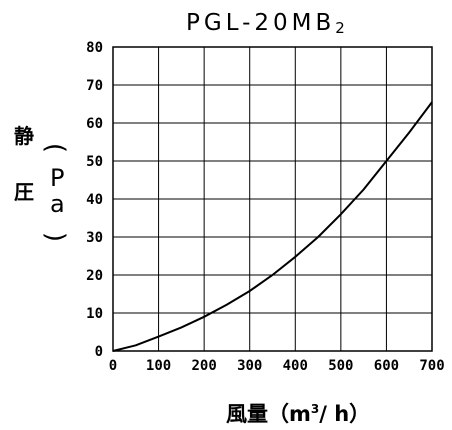 Image resolution: width=452 pixels, height=430 pixels. I want to click on x-tick-label: 600, so click(386, 366).